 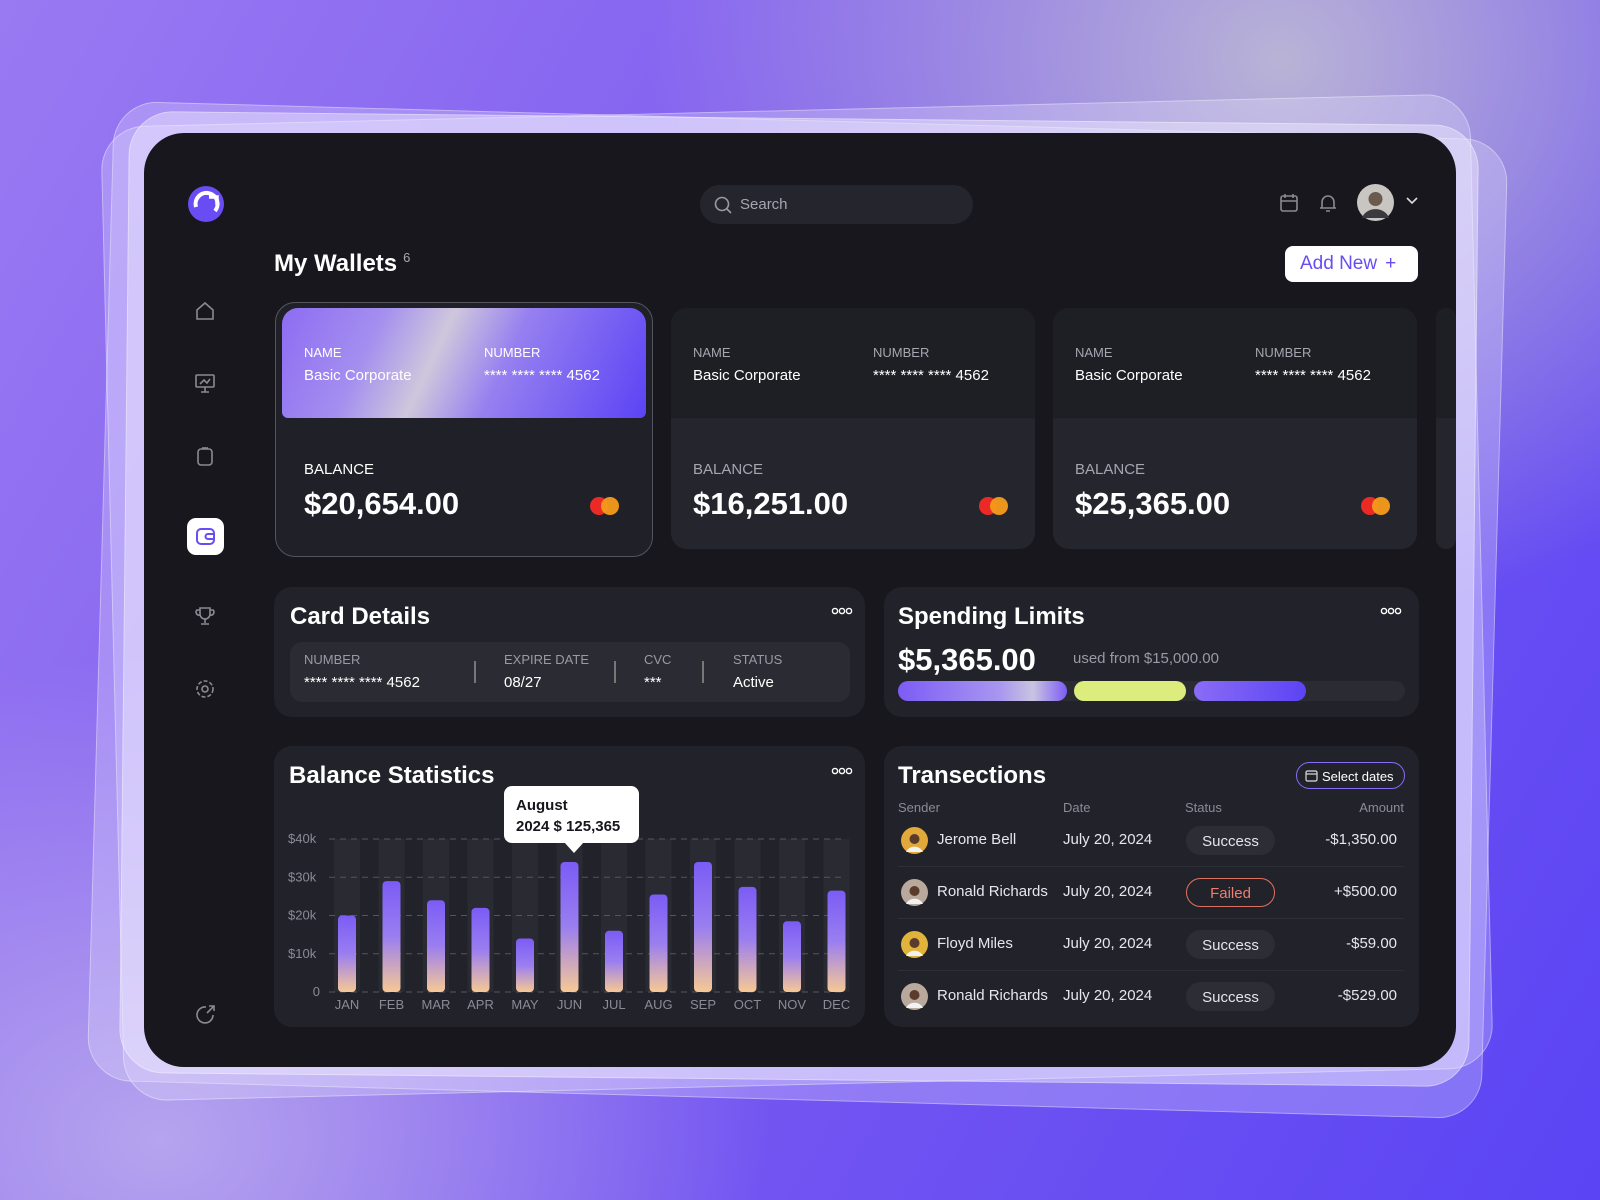 I want to click on transactions-panel, so click(x=1151, y=886).